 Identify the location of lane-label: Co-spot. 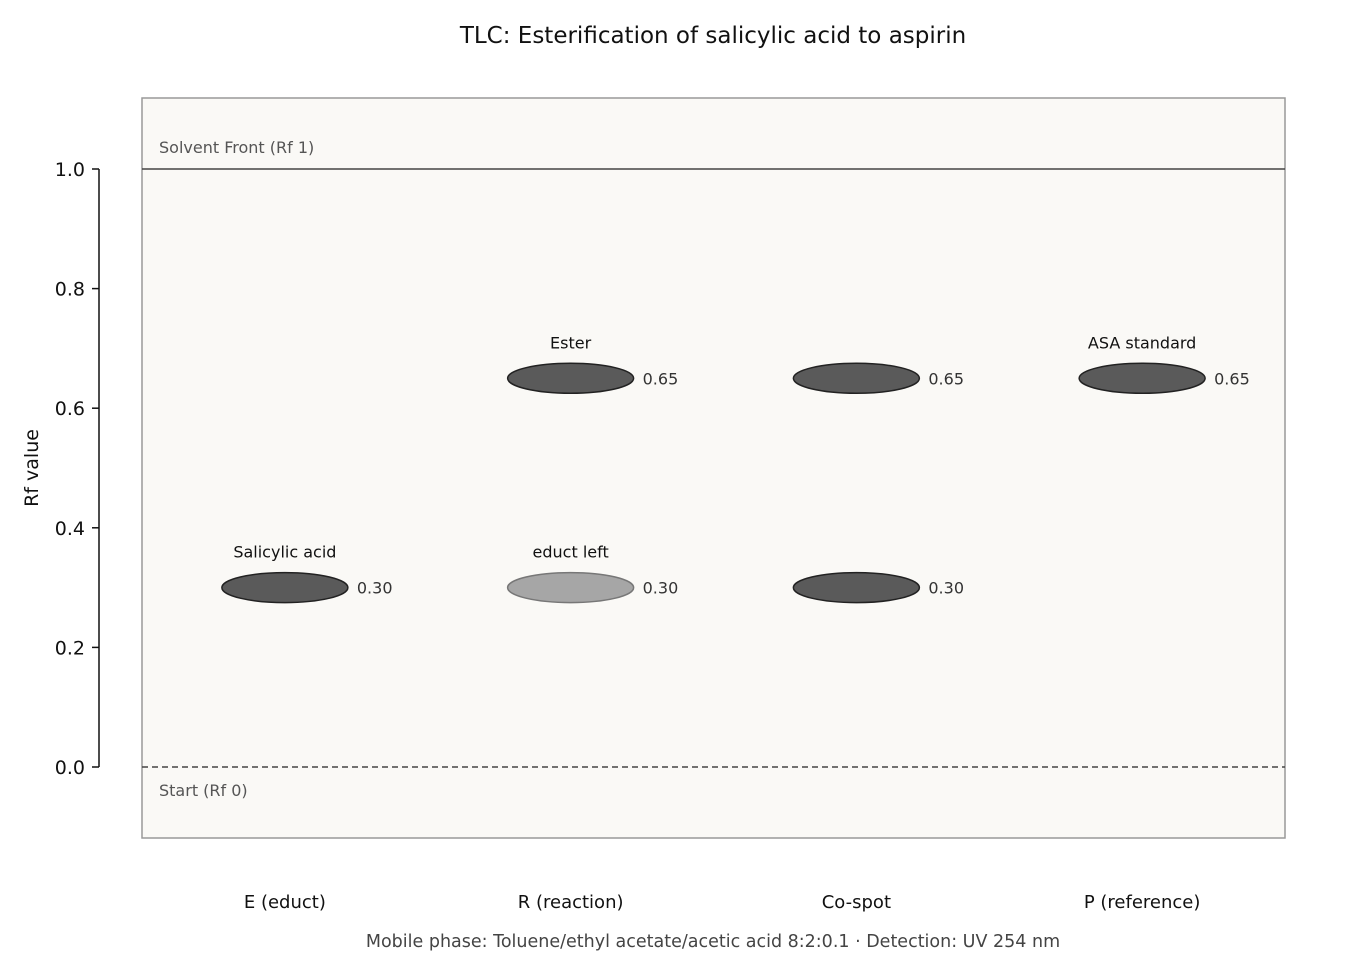
(856, 902).